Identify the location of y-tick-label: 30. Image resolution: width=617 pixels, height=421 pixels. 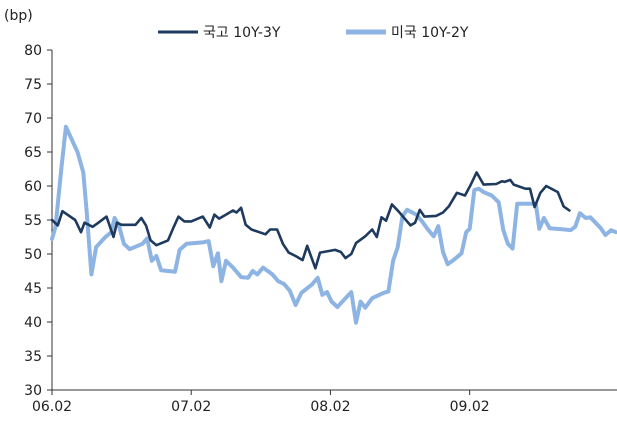
(33, 391).